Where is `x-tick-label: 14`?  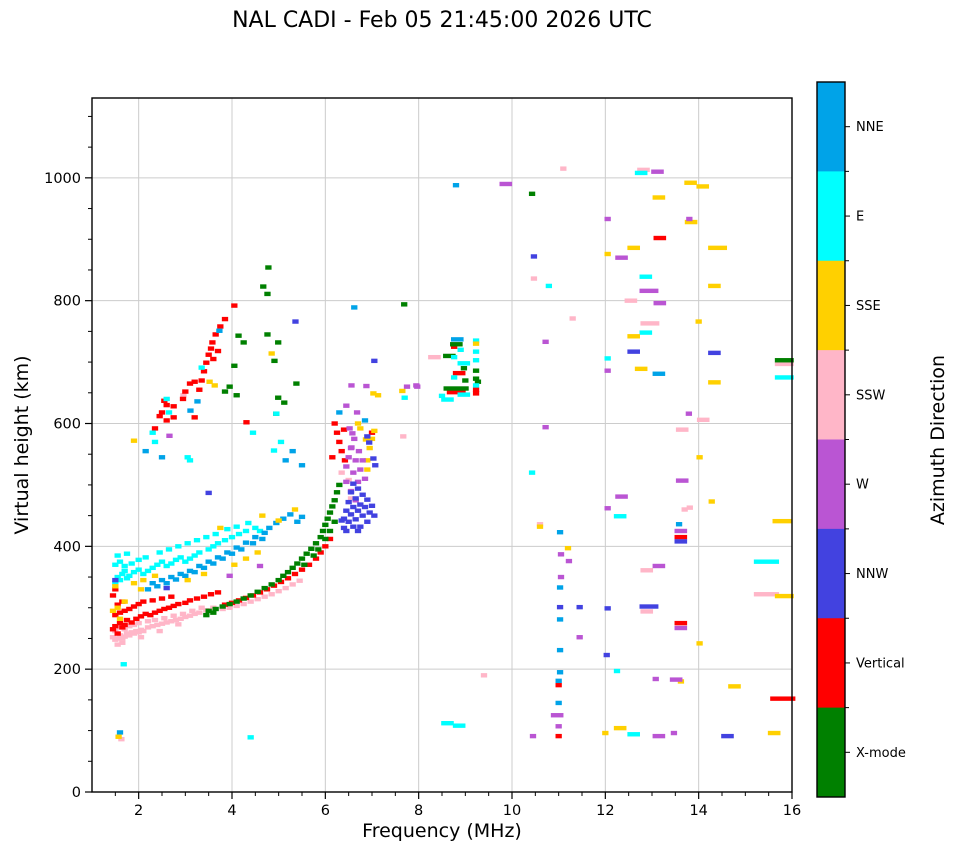
x-tick-label: 14 is located at coordinates (698, 811).